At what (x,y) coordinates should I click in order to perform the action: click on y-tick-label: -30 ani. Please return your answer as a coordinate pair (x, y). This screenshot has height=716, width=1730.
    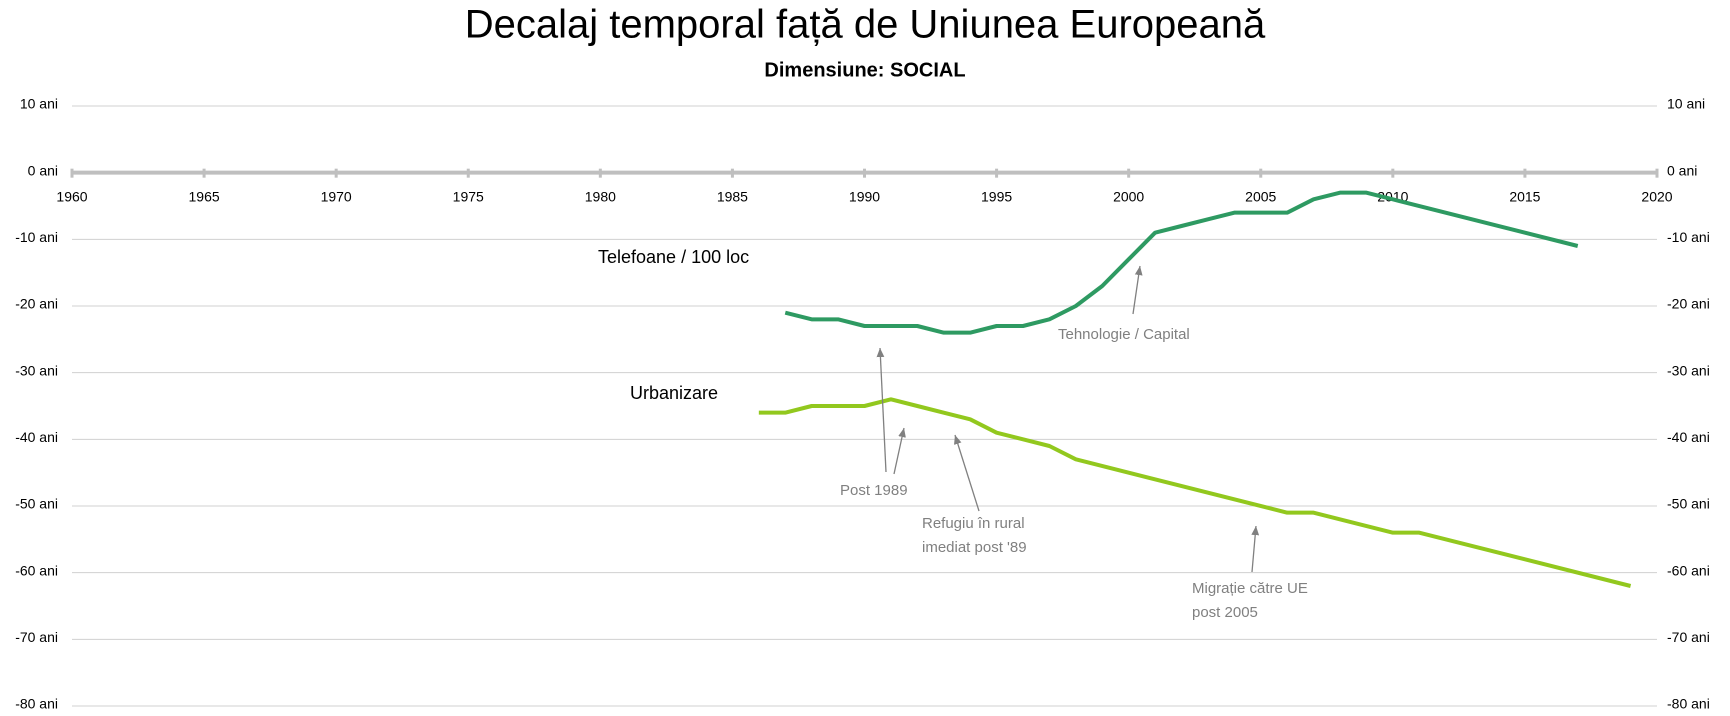
    Looking at the image, I should click on (36, 370).